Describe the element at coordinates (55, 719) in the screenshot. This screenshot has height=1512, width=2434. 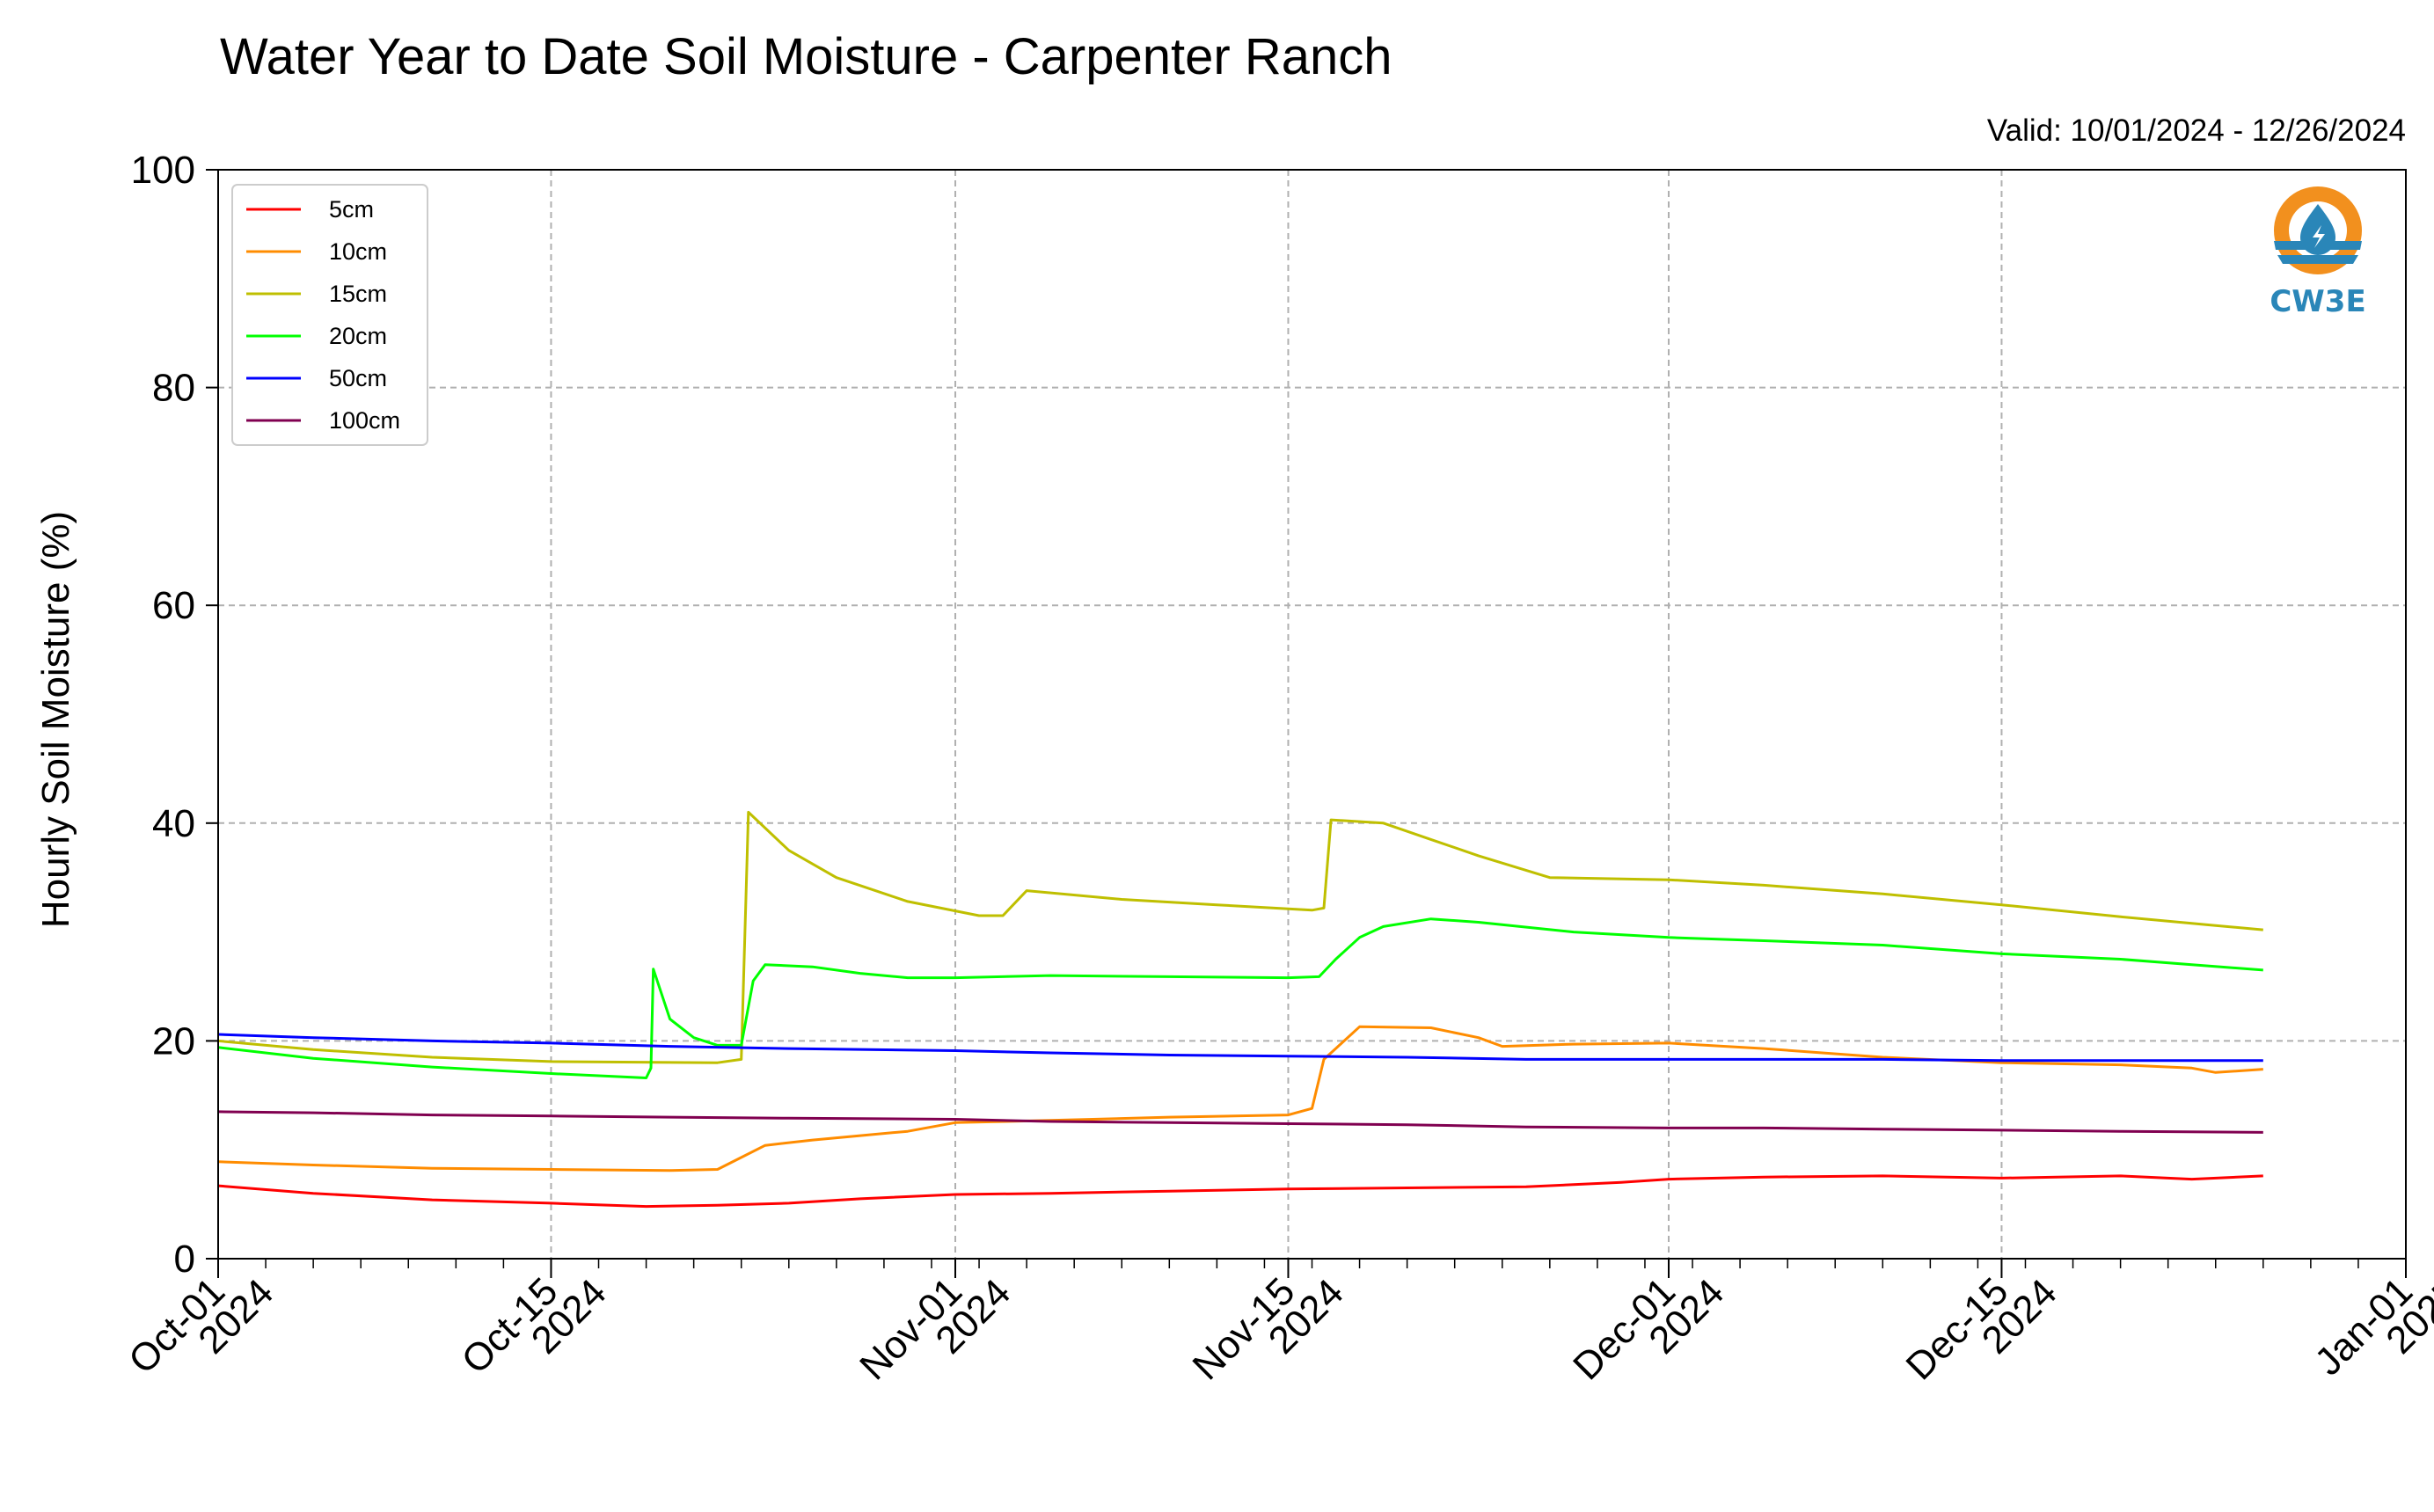
I see `y-axis-label: Hourly Soil Moisture (%)` at that location.